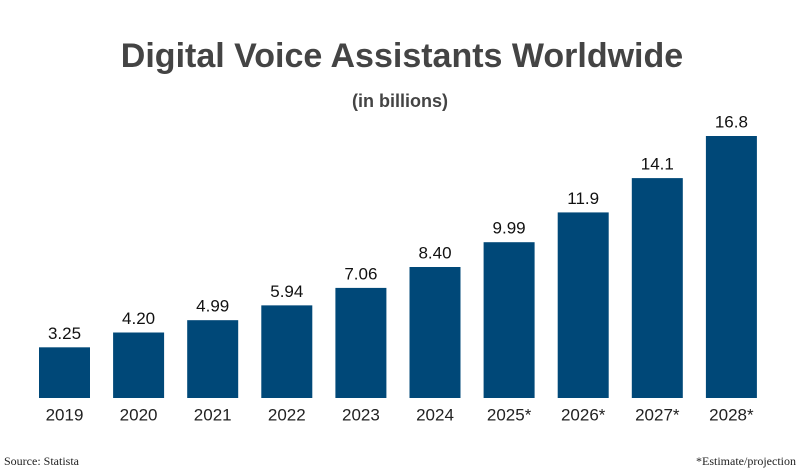 This screenshot has width=800, height=475. What do you see at coordinates (286, 291) in the screenshot?
I see `value-label: 5.94` at bounding box center [286, 291].